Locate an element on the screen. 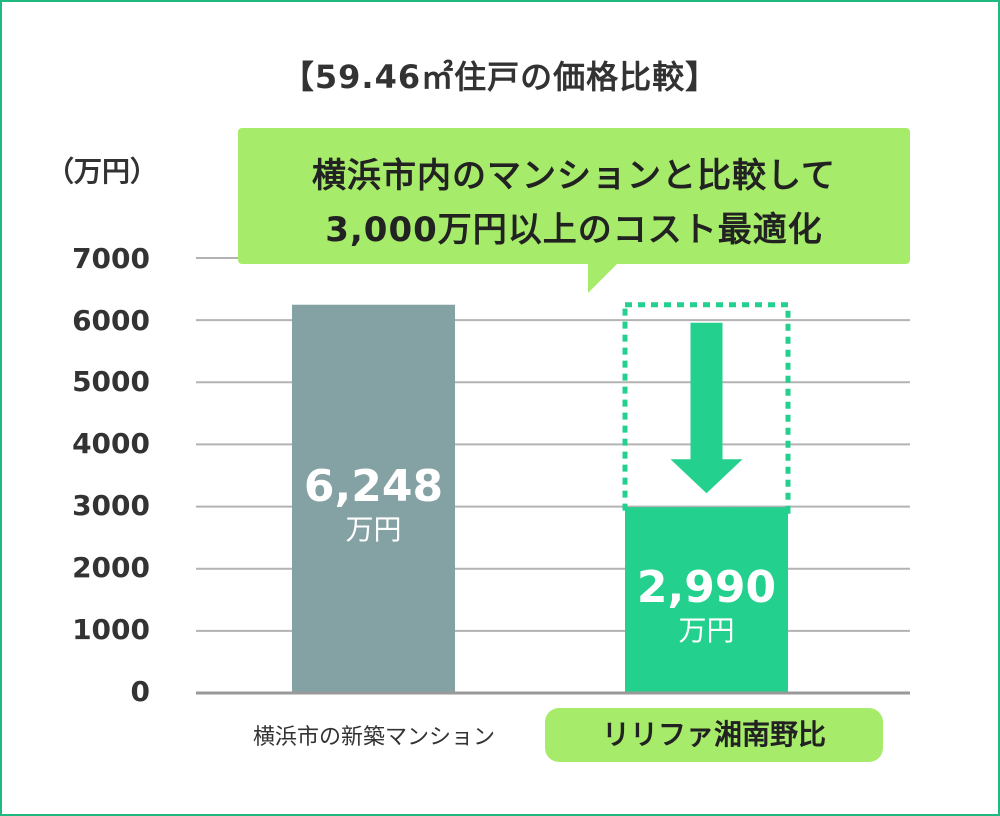 This screenshot has height=816, width=1000. y-tick-5000: 5000 is located at coordinates (111, 381).